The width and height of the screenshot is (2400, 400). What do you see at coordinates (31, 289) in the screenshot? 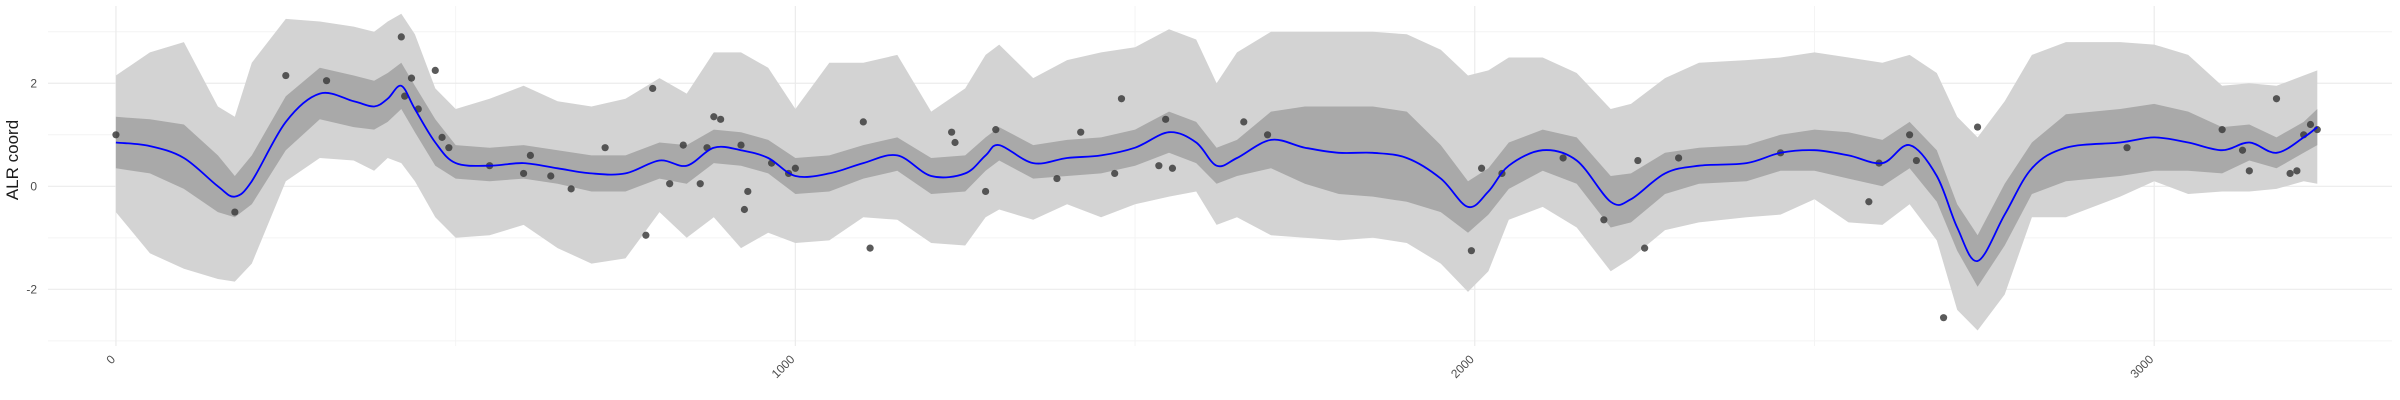
I see `y-tick-label: -2` at bounding box center [31, 289].